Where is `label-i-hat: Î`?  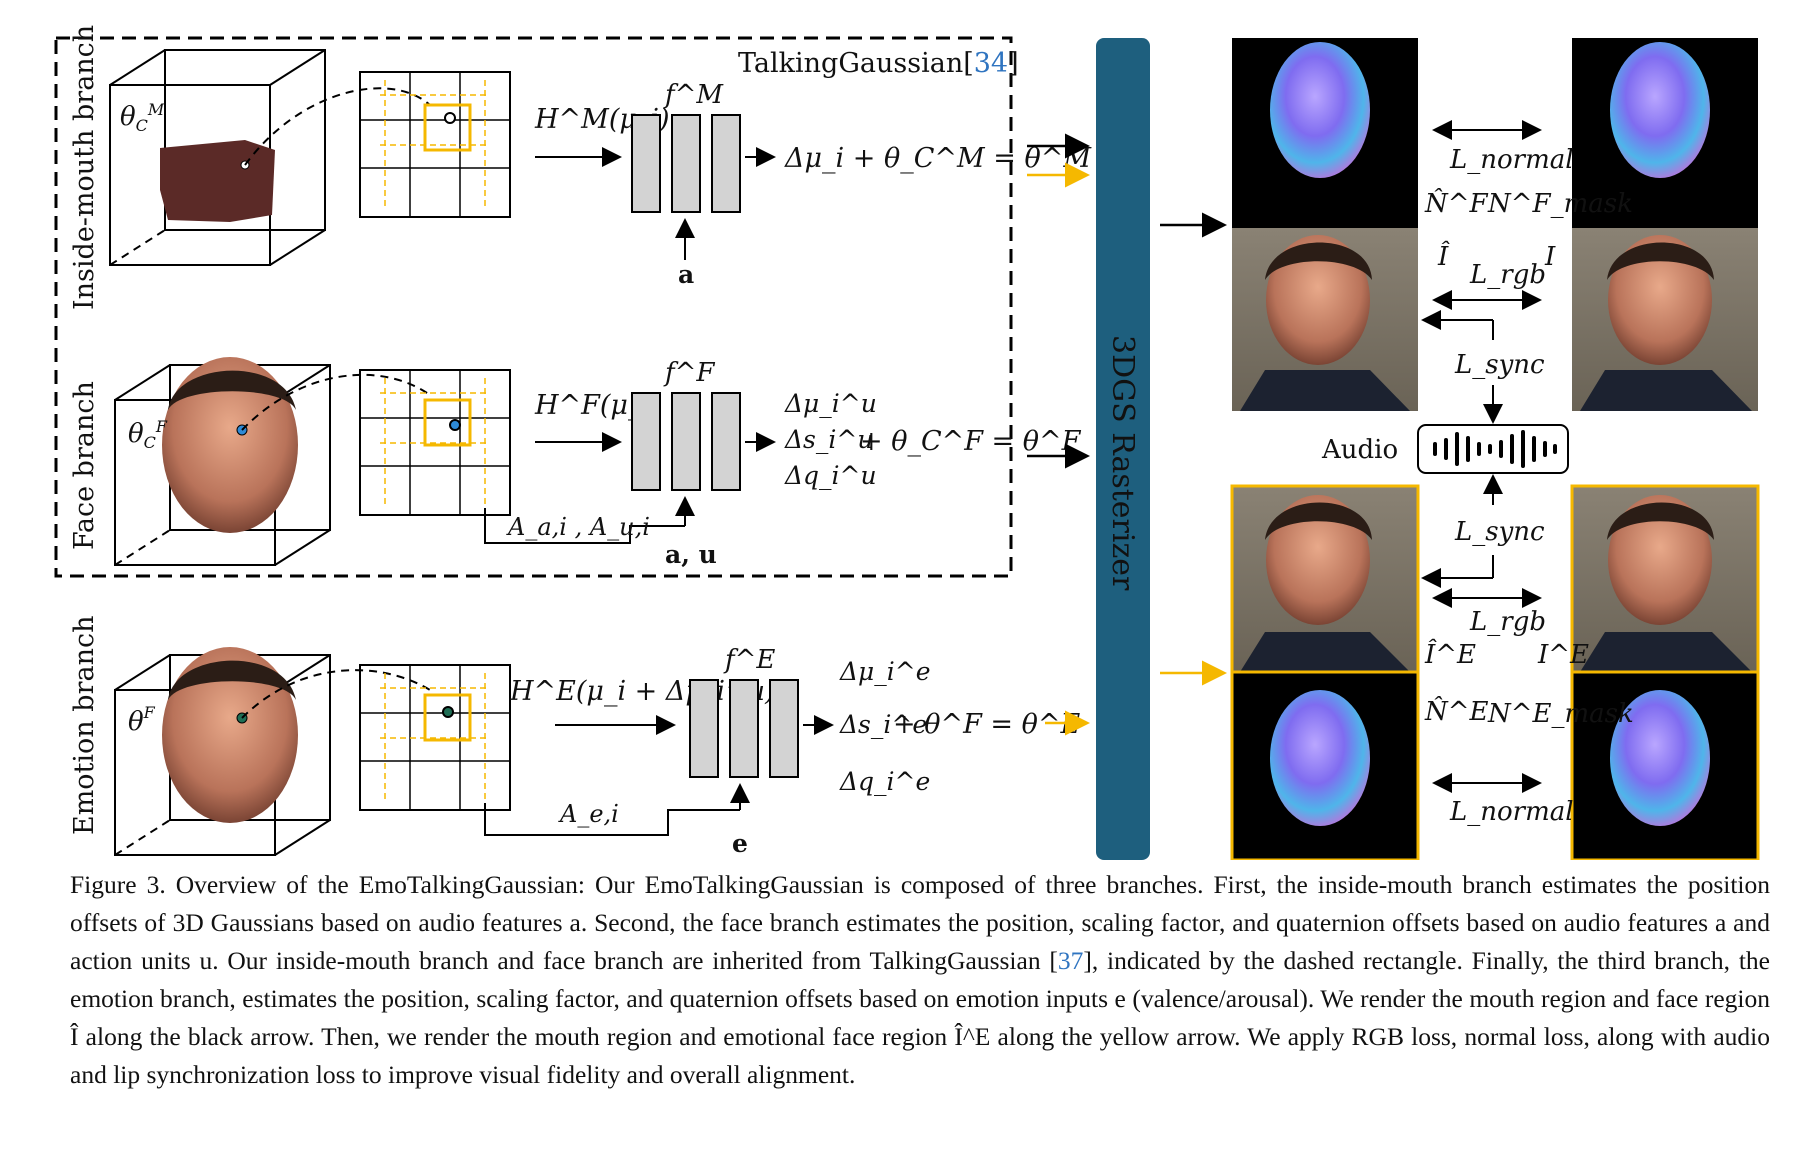 label-i-hat: Î is located at coordinates (1443, 256).